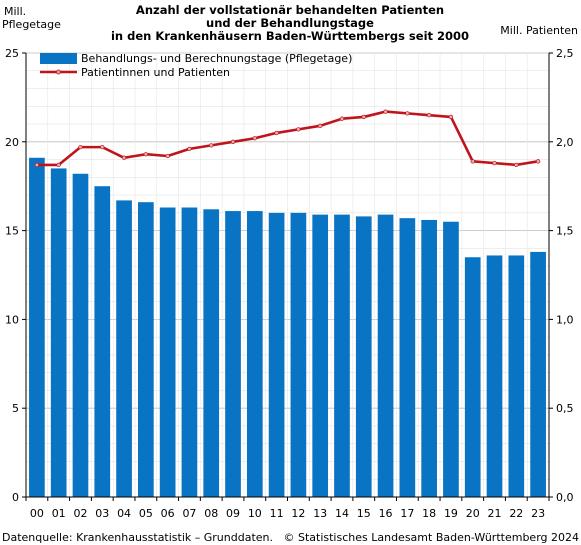 This screenshot has width=581, height=545. Describe the element at coordinates (12, 142) in the screenshot. I see `left-y-tick-label: 20` at that location.